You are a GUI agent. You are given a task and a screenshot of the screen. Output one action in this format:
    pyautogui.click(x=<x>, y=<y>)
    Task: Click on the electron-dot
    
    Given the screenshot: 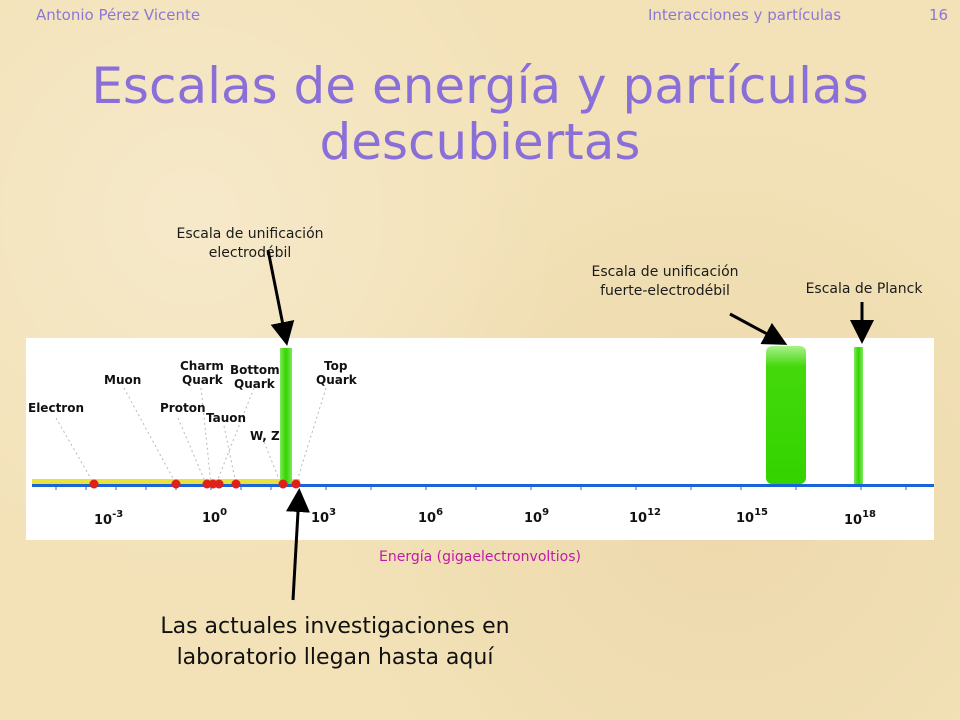 What is the action you would take?
    pyautogui.click(x=94, y=484)
    